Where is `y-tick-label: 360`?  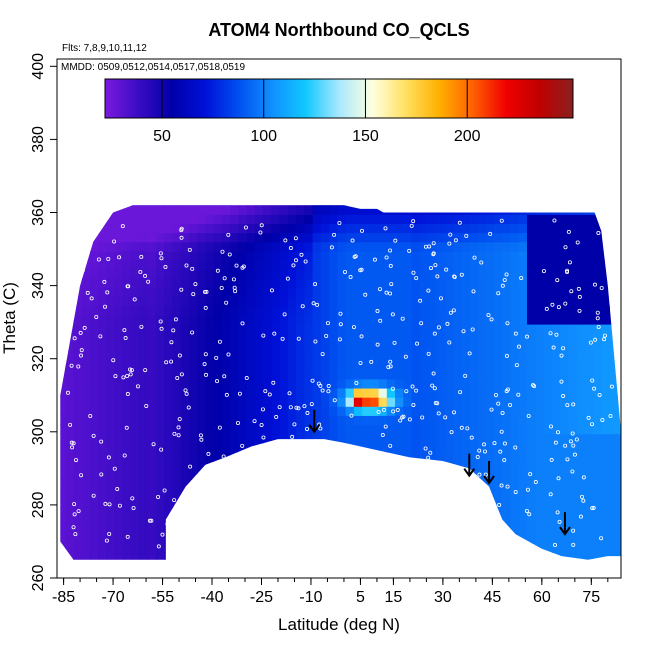 y-tick-label: 360 is located at coordinates (38, 212).